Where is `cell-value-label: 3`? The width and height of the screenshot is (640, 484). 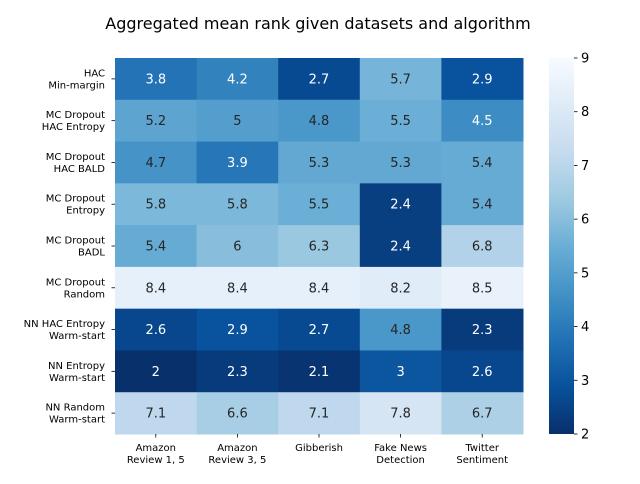 cell-value-label: 3 is located at coordinates (400, 372).